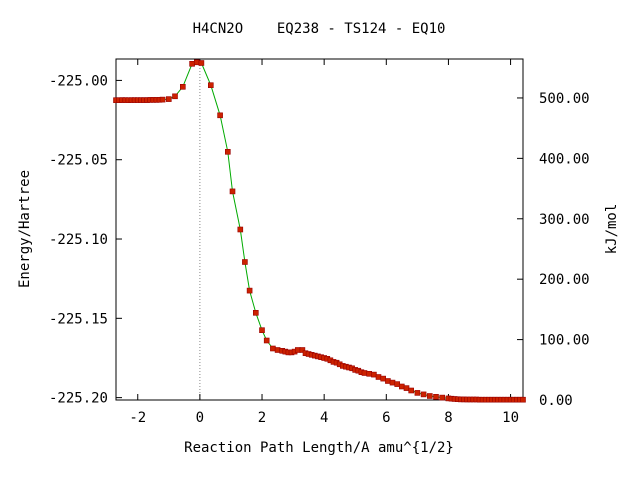  What do you see at coordinates (448, 418) in the screenshot?
I see `x-tick-label: 8` at bounding box center [448, 418].